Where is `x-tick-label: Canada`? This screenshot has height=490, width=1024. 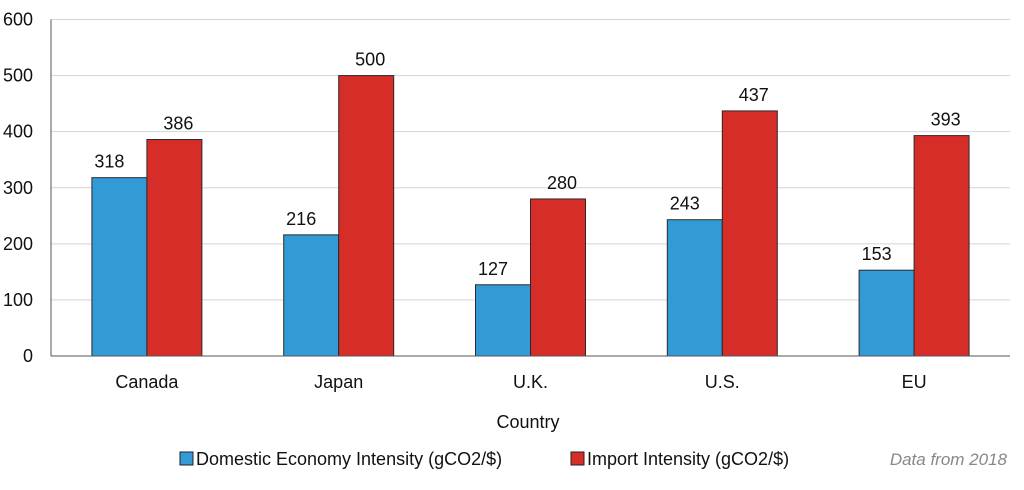 x-tick-label: Canada is located at coordinates (147, 382).